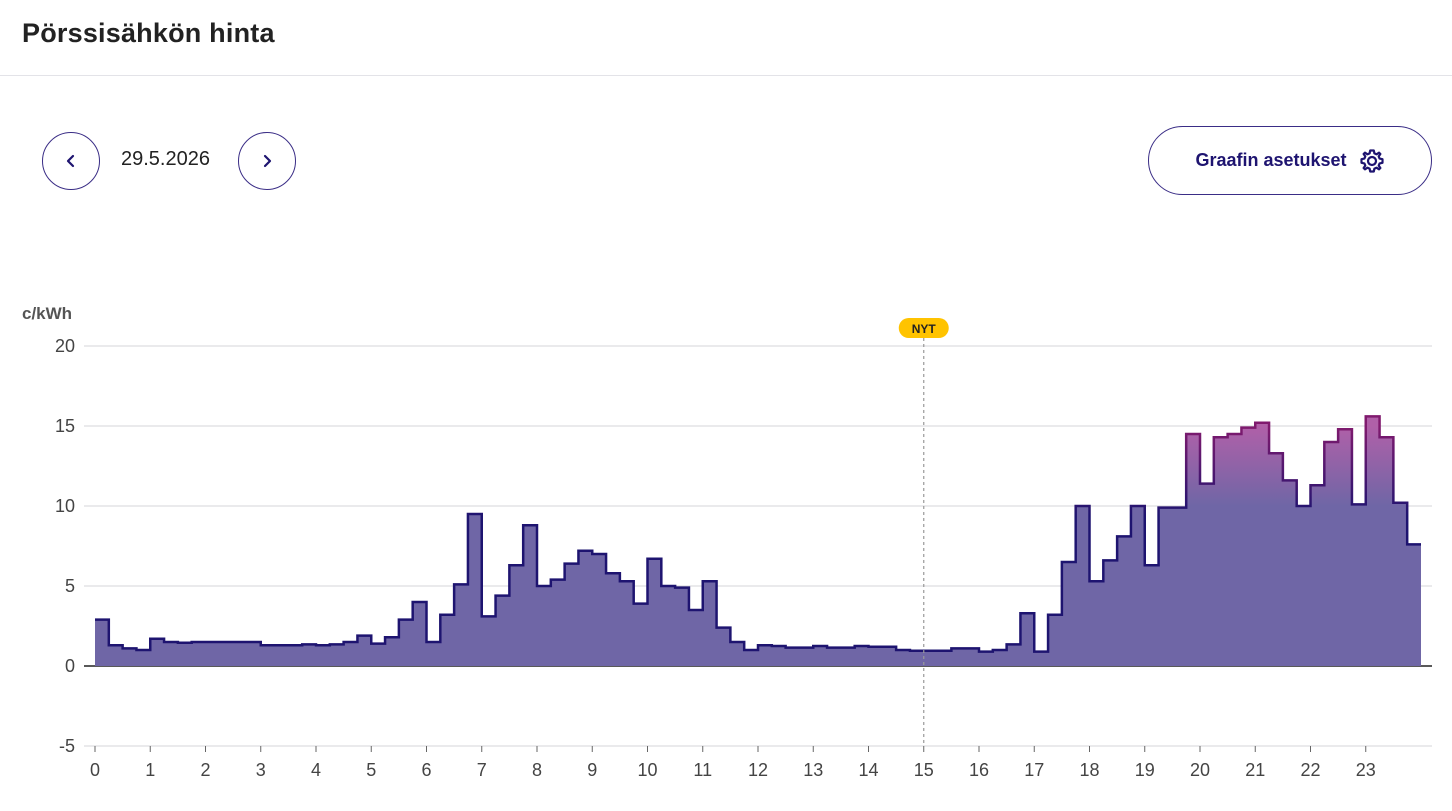  What do you see at coordinates (371, 770) in the screenshot?
I see `x-tick-label: 5` at bounding box center [371, 770].